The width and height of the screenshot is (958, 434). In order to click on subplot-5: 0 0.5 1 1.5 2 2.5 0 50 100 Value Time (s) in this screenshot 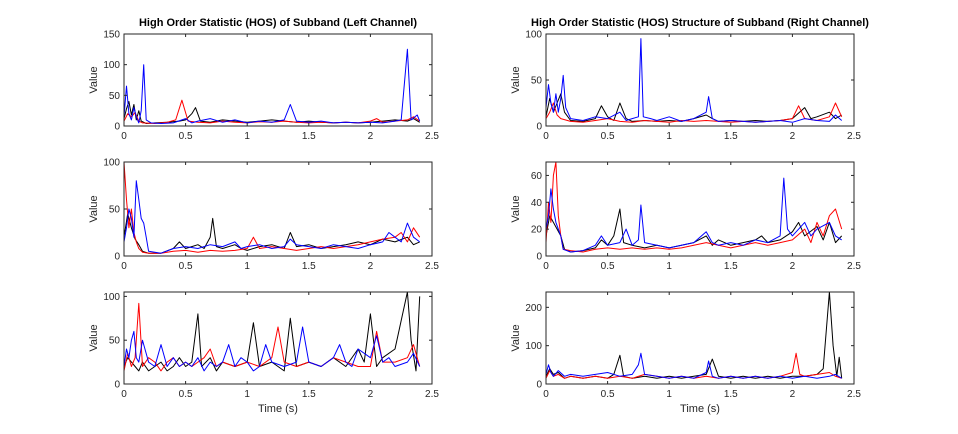, I will do `click(263, 353)`.